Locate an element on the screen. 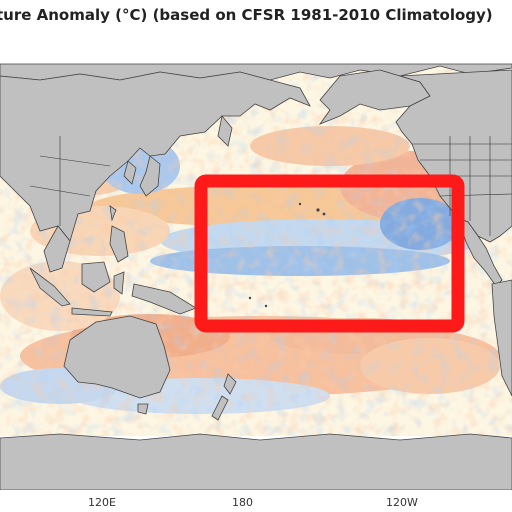 The width and height of the screenshot is (512, 512). longitude-label-120e: 120E is located at coordinates (102, 502).